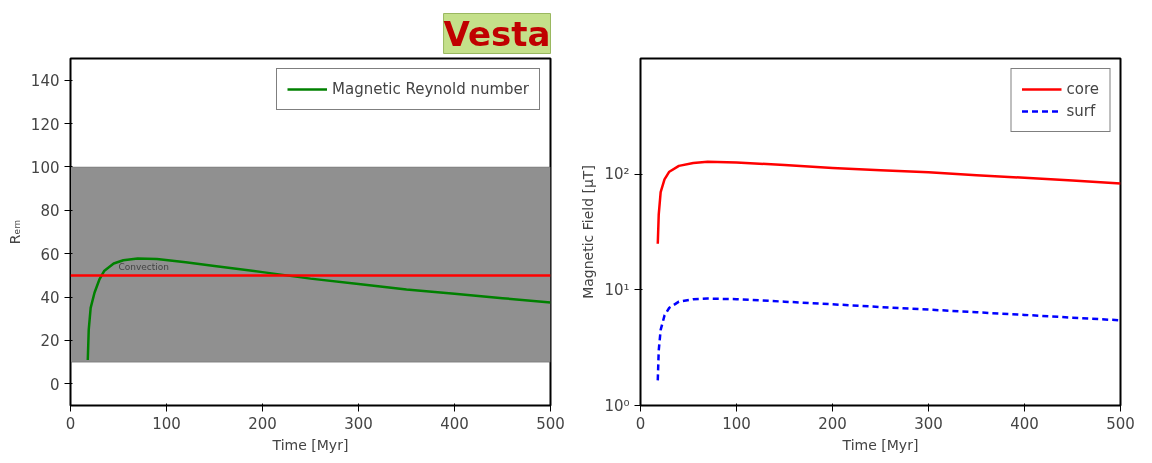 The image size is (1152, 463). What do you see at coordinates (50, 341) in the screenshot?
I see `y-tick-label: 20` at bounding box center [50, 341].